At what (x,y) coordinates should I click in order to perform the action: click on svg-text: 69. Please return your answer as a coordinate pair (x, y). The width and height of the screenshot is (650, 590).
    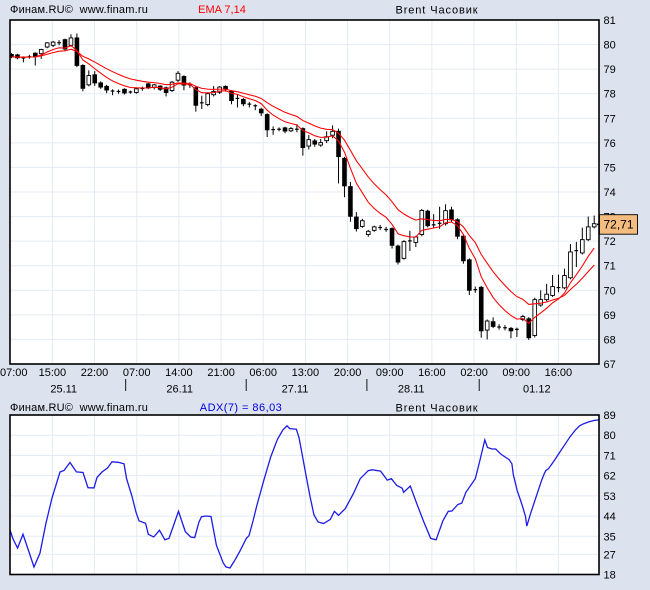
    Looking at the image, I should click on (610, 316).